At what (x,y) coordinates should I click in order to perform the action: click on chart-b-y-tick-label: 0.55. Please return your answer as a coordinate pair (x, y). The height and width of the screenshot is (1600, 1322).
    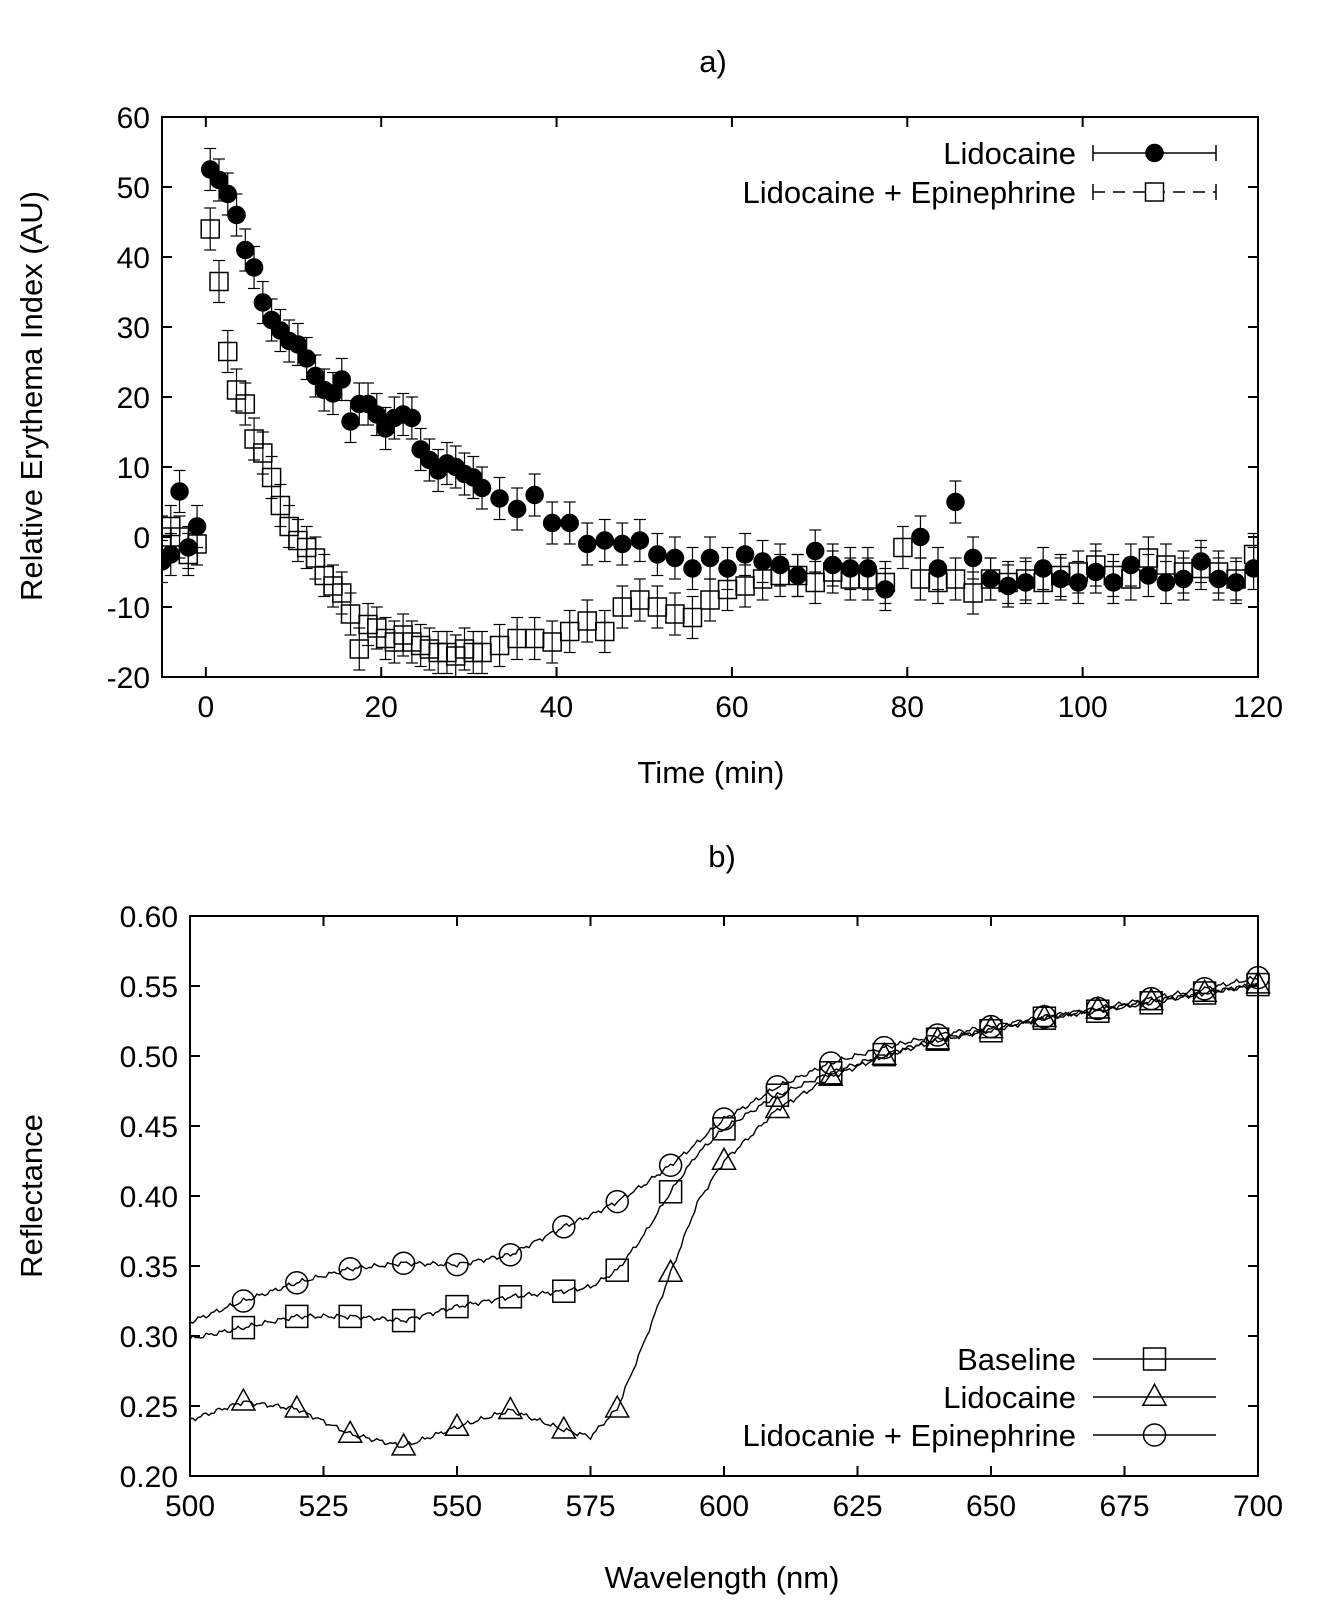
    Looking at the image, I should click on (149, 987).